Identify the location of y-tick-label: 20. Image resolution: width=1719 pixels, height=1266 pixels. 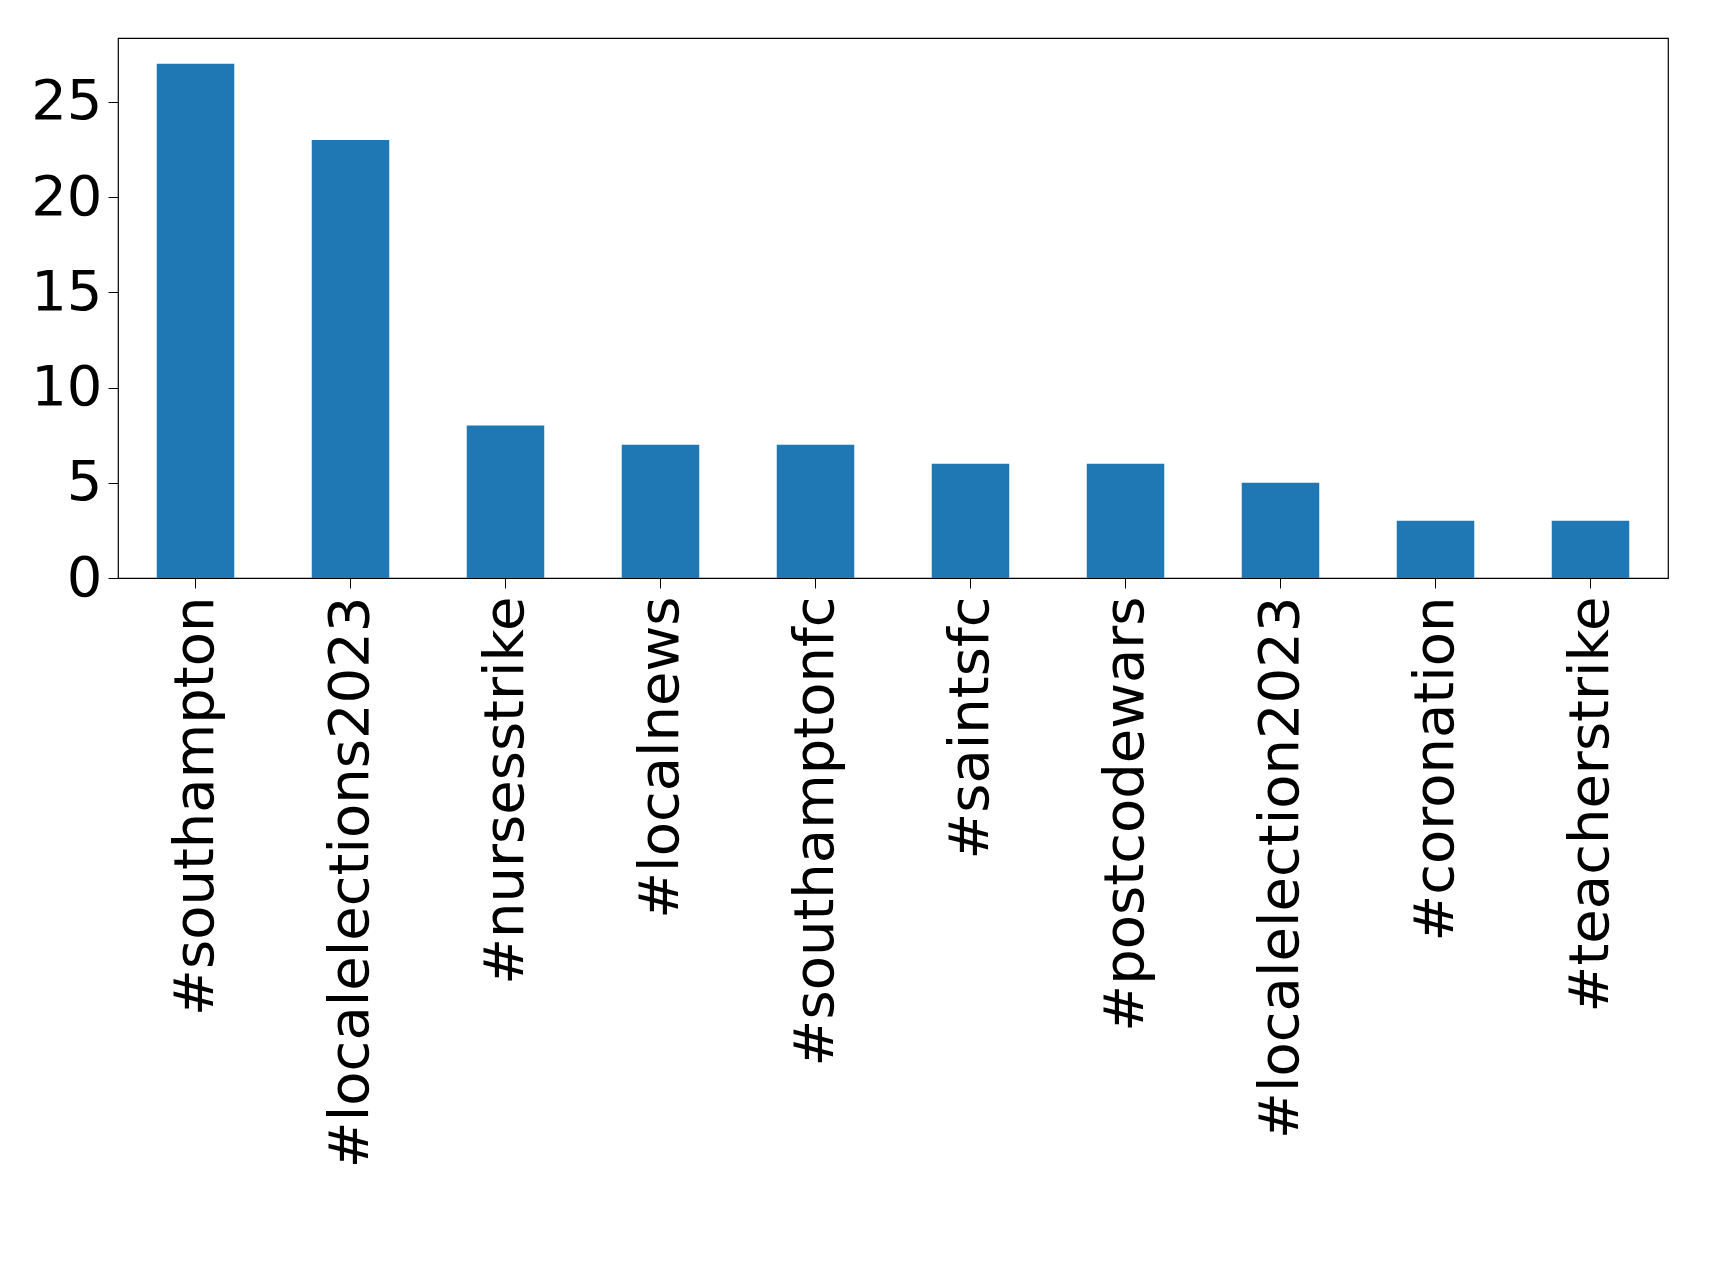
(67, 195).